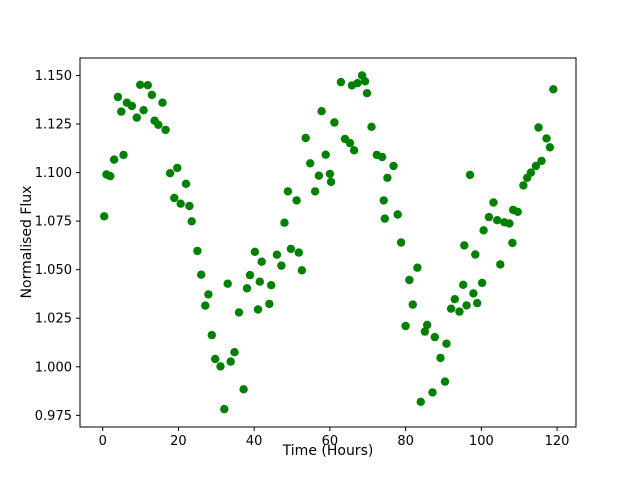 Image resolution: width=640 pixels, height=480 pixels. I want to click on y-tick-label: 0.975, so click(53, 416).